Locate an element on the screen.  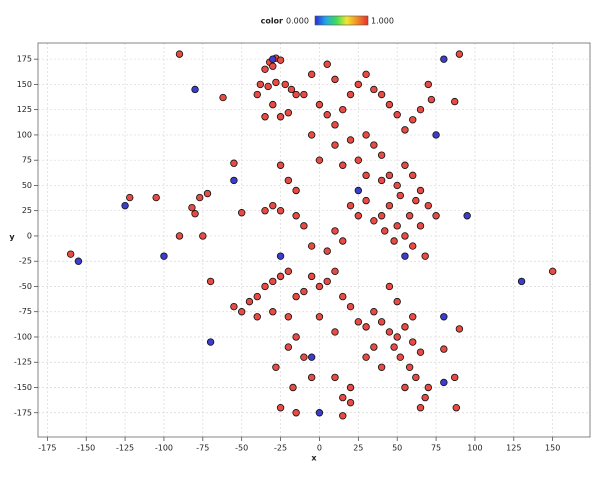
x-tick-label: -125 is located at coordinates (125, 448).